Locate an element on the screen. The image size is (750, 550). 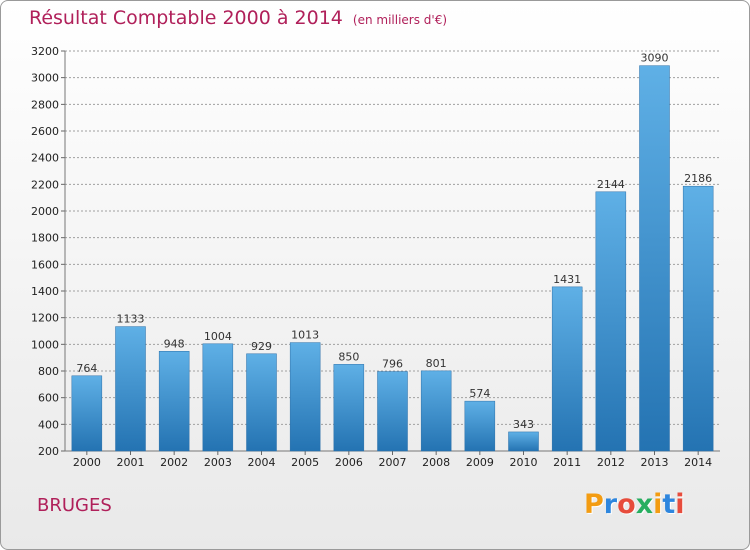
data-label: 929 is located at coordinates (261, 346).